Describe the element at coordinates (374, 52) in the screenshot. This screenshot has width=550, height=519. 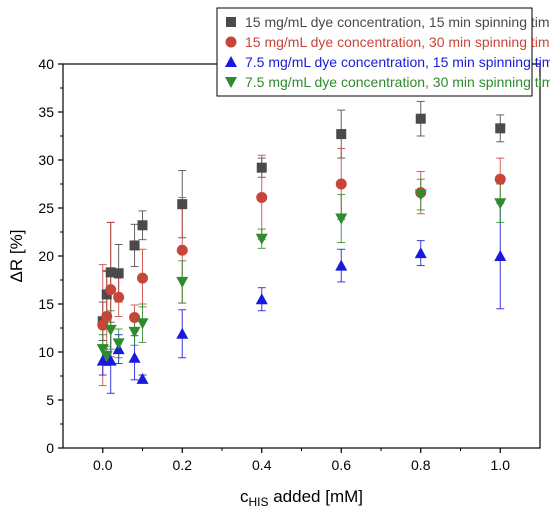
I see `legend-box` at that location.